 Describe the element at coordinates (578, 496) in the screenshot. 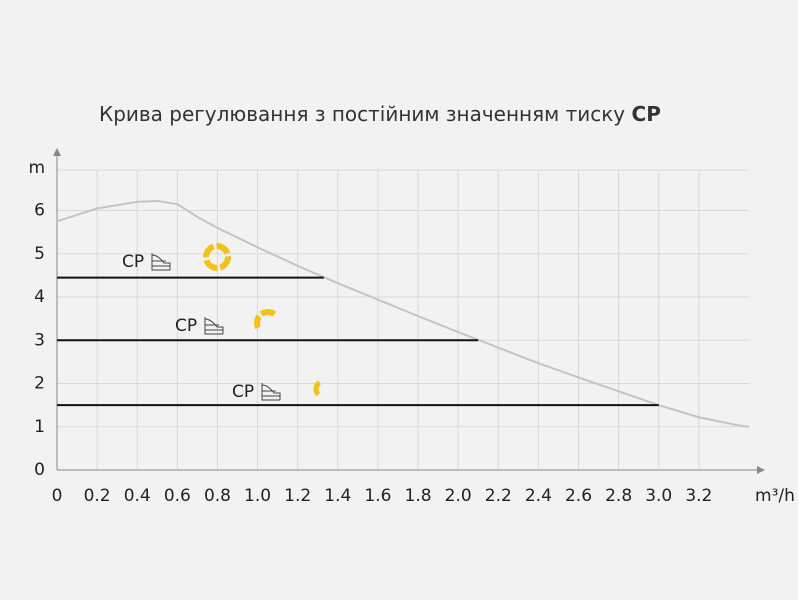

I see `x-tick-label: 2.6` at that location.